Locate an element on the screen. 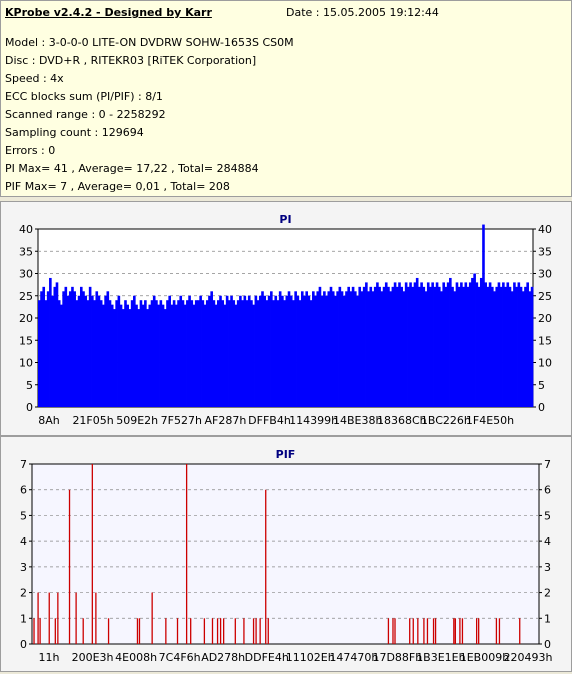  y-tick-label-left: 0 is located at coordinates (23, 644).